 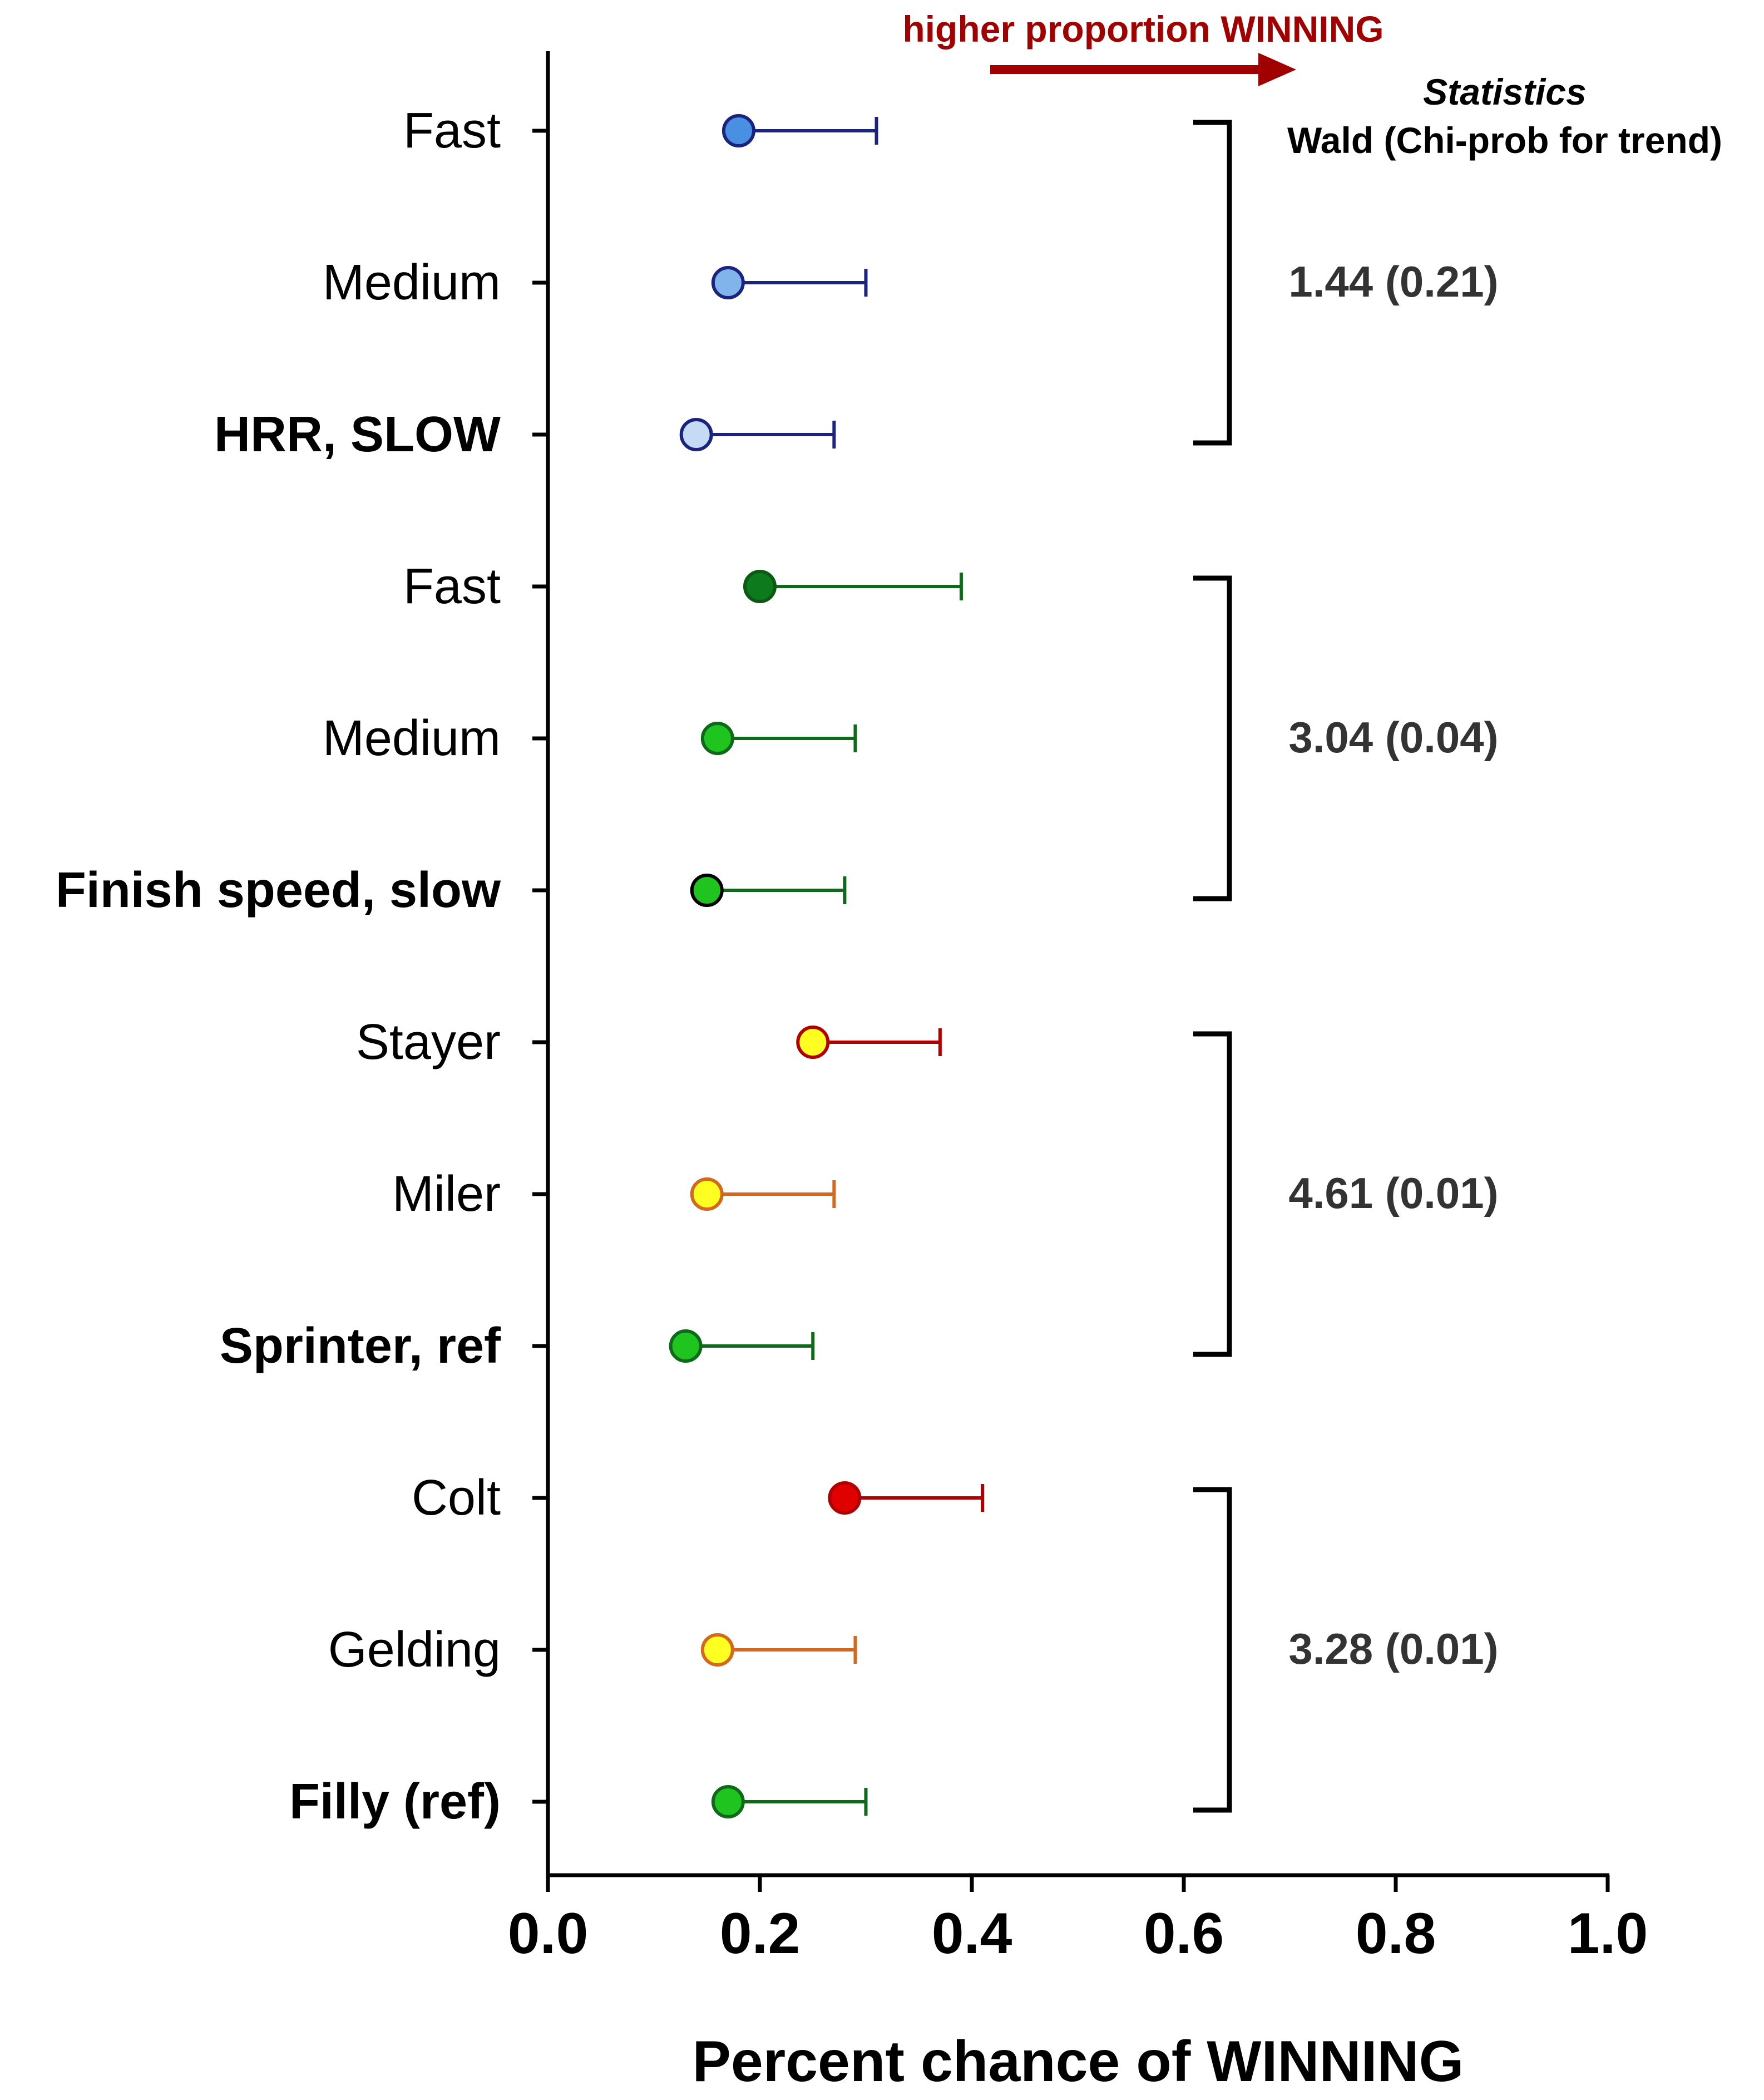 I want to click on row-label: Stayer, so click(x=428, y=1042).